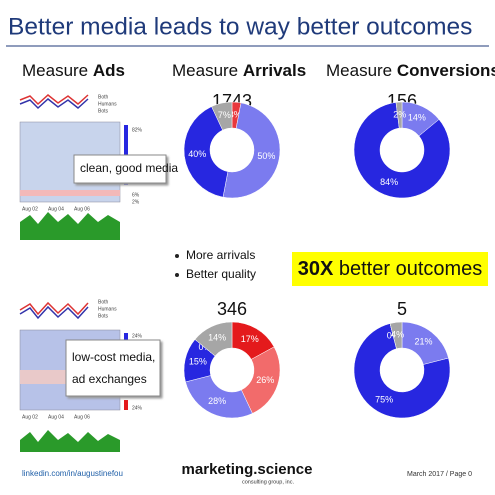 This screenshot has width=495, height=495. What do you see at coordinates (137, 130) in the screenshot?
I see `thumb-label: 82%` at bounding box center [137, 130].